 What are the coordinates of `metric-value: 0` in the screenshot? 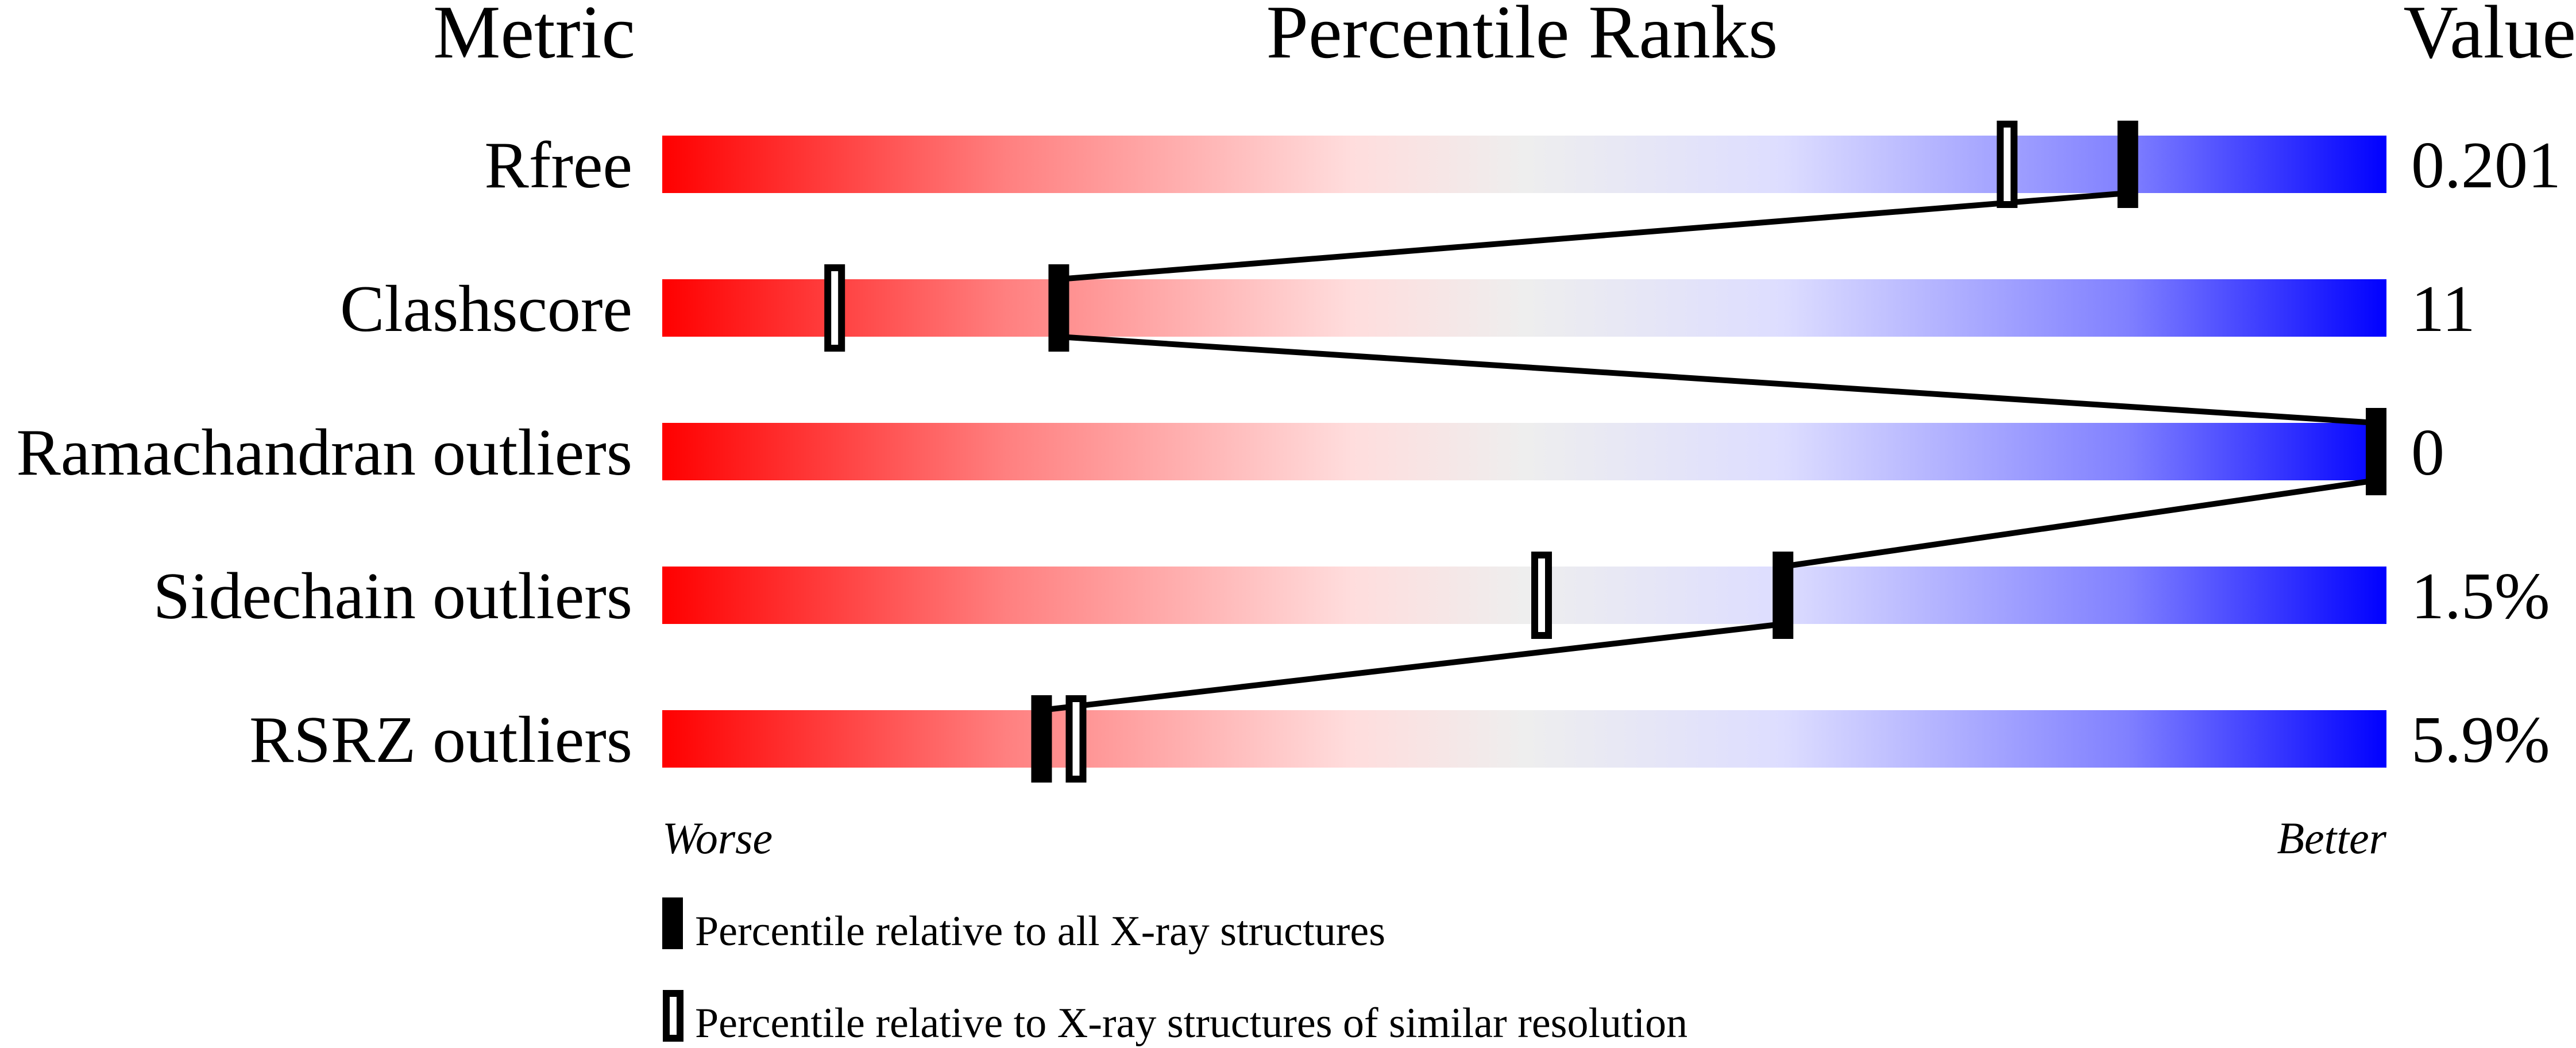 It's located at (2427, 453).